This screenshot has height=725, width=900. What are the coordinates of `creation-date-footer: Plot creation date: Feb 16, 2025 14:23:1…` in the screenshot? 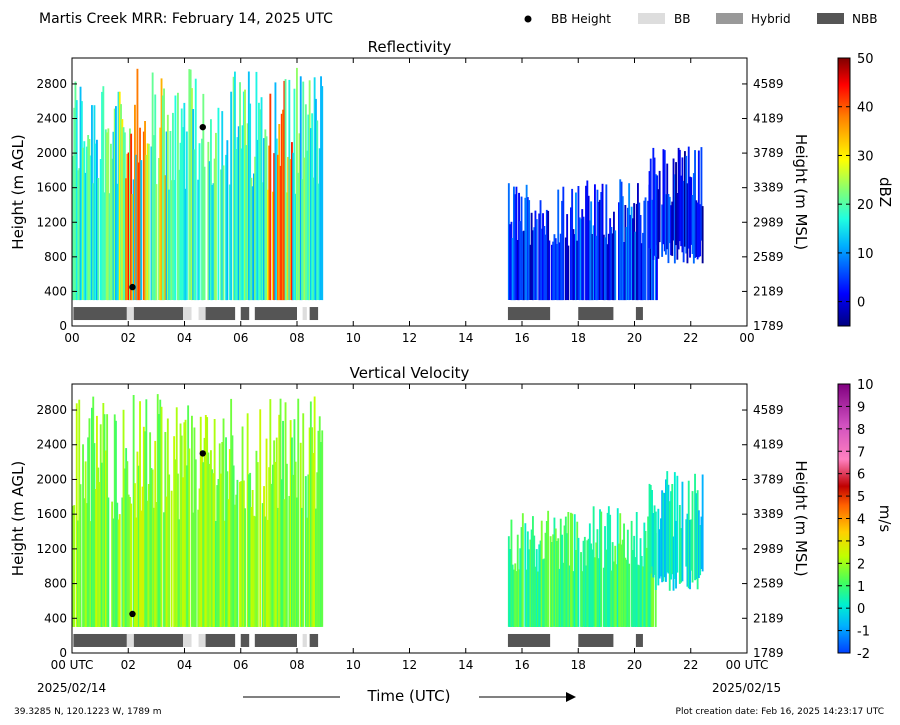 It's located at (780, 712).